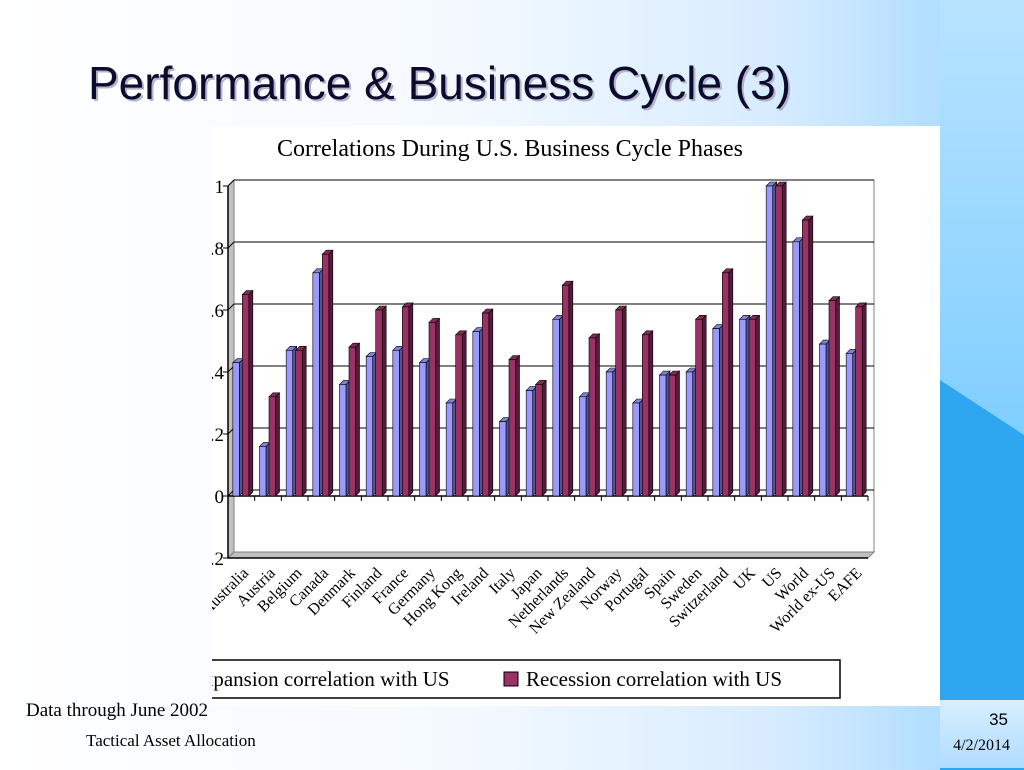  I want to click on y-tick-label: 0.4, so click(218, 373).